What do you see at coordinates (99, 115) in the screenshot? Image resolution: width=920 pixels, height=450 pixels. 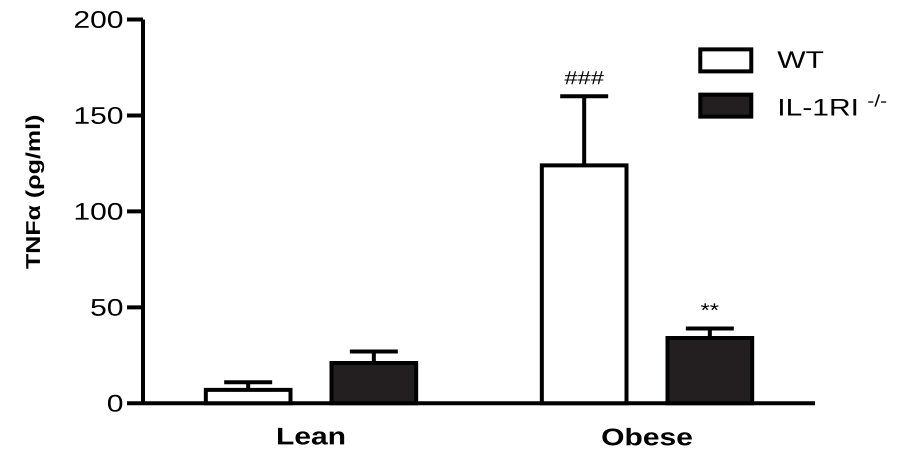 I see `y-tick-label: 150` at bounding box center [99, 115].